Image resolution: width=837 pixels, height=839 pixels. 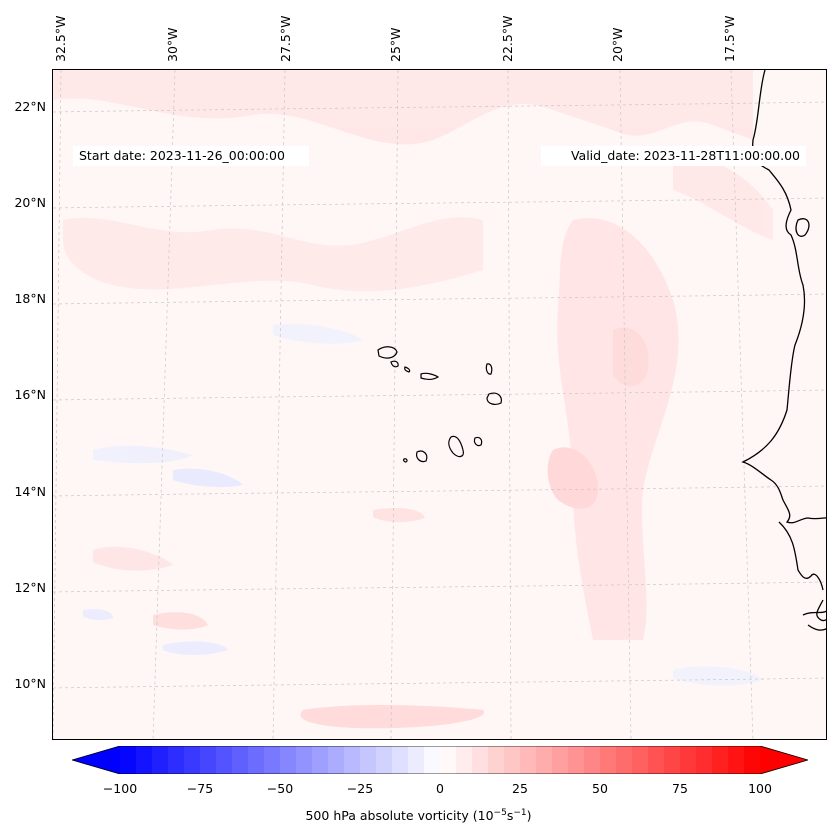 I want to click on colorbar-scale, so click(x=440, y=760).